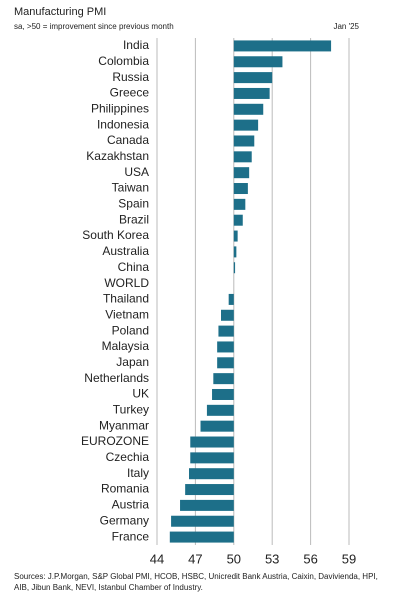  I want to click on y-tick-label: Thailand, so click(126, 299).